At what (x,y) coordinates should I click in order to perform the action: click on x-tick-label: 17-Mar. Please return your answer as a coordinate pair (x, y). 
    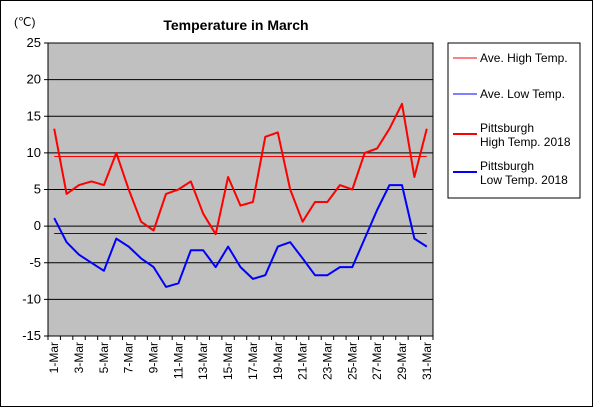
    Looking at the image, I should click on (253, 361).